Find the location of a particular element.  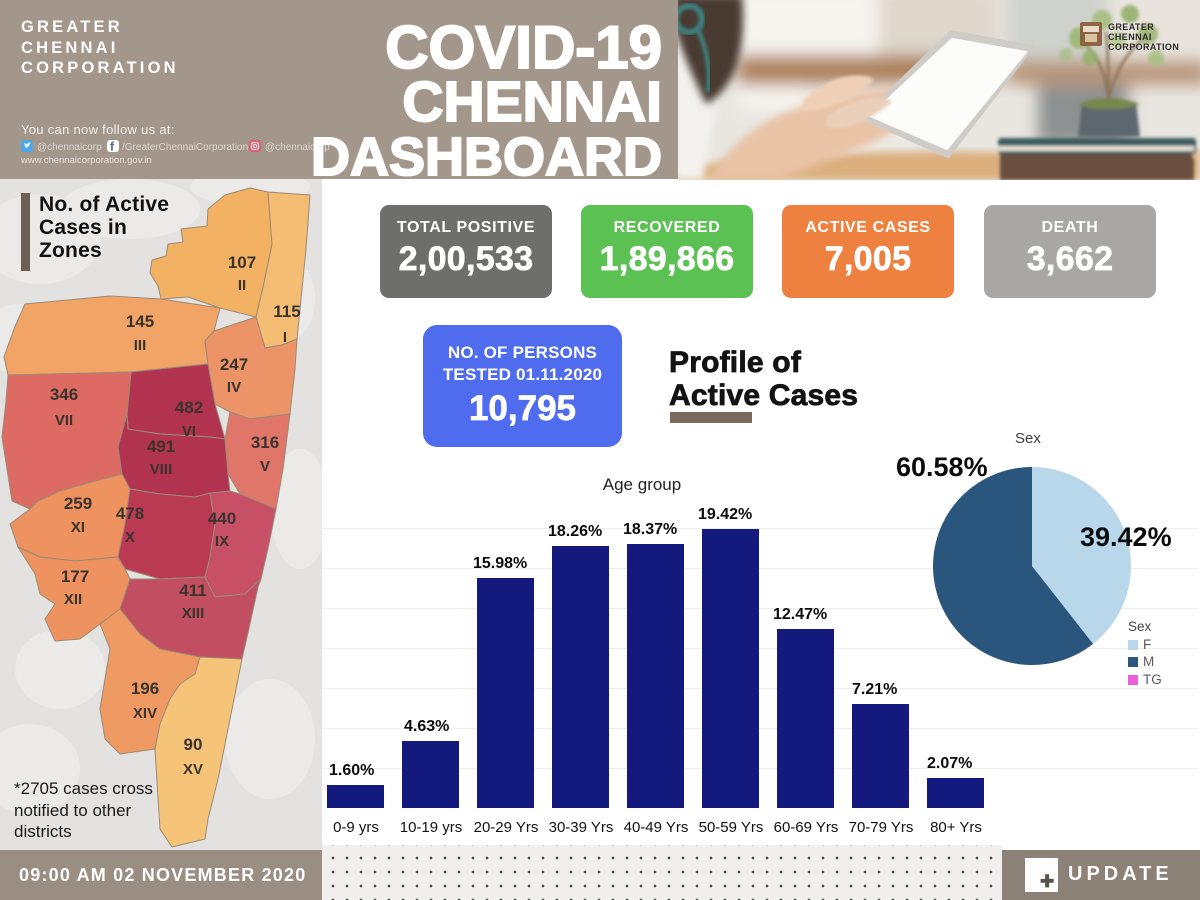

svg-text: XV is located at coordinates (193, 769).